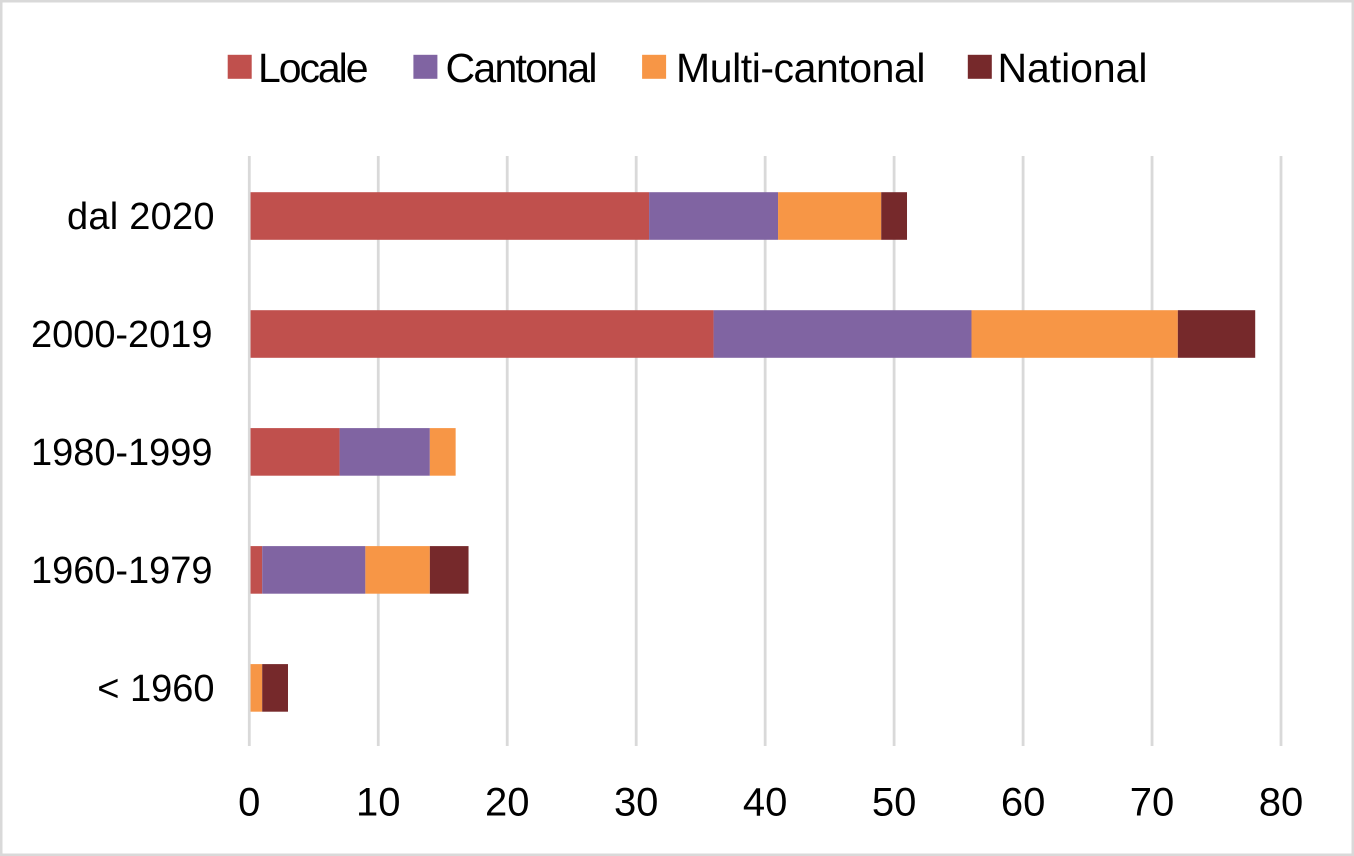 This screenshot has width=1354, height=856. Describe the element at coordinates (1073, 68) in the screenshot. I see `svg-text: National` at that location.